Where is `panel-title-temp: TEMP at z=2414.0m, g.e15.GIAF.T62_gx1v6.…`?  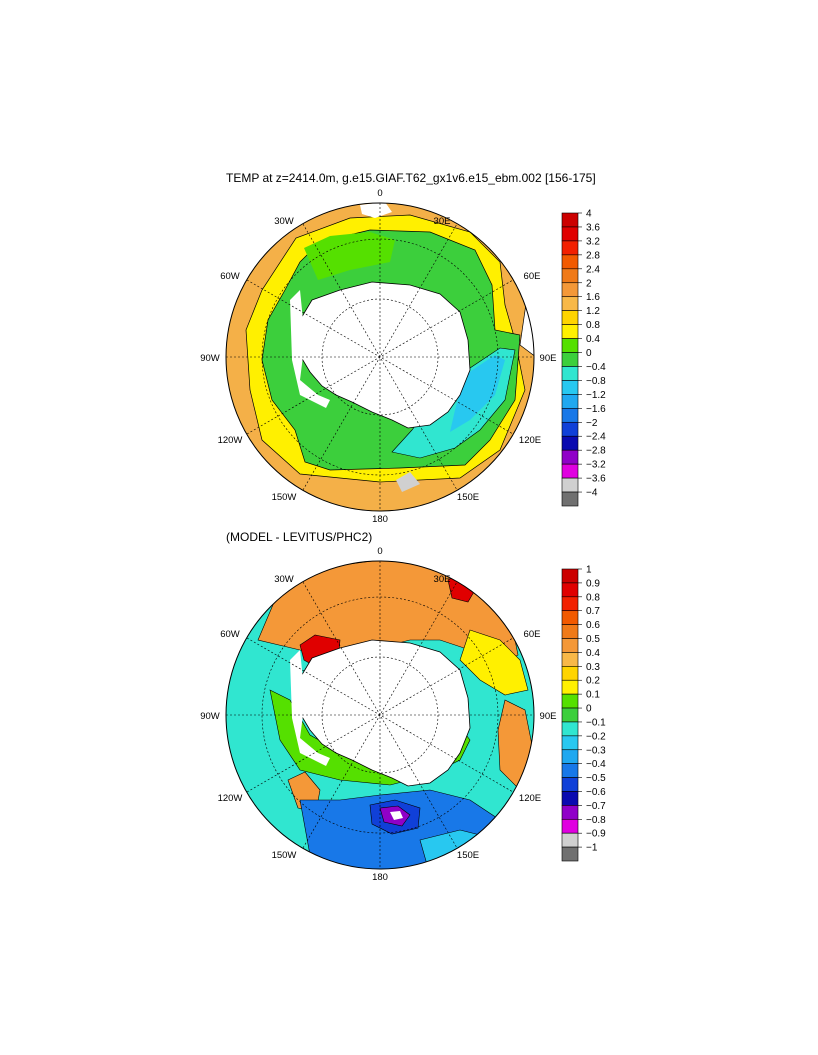
panel-title-temp: TEMP at z=2414.0m, g.e15.GIAF.T62_gx1v6.… is located at coordinates (411, 178).